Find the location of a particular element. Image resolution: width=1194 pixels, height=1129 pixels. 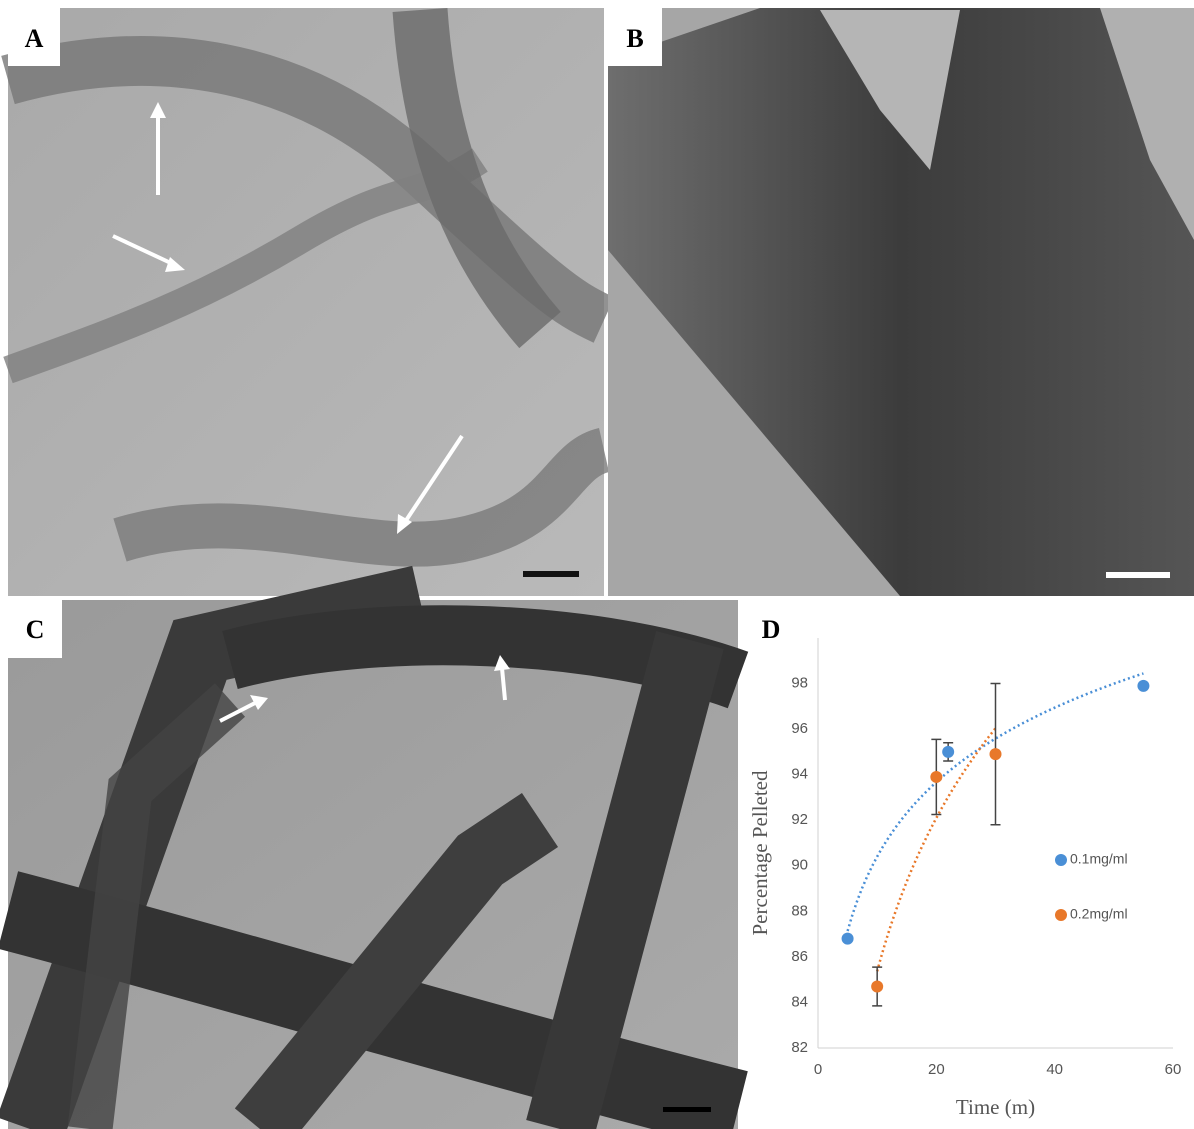

y-tick-label: 98 is located at coordinates (799, 683).